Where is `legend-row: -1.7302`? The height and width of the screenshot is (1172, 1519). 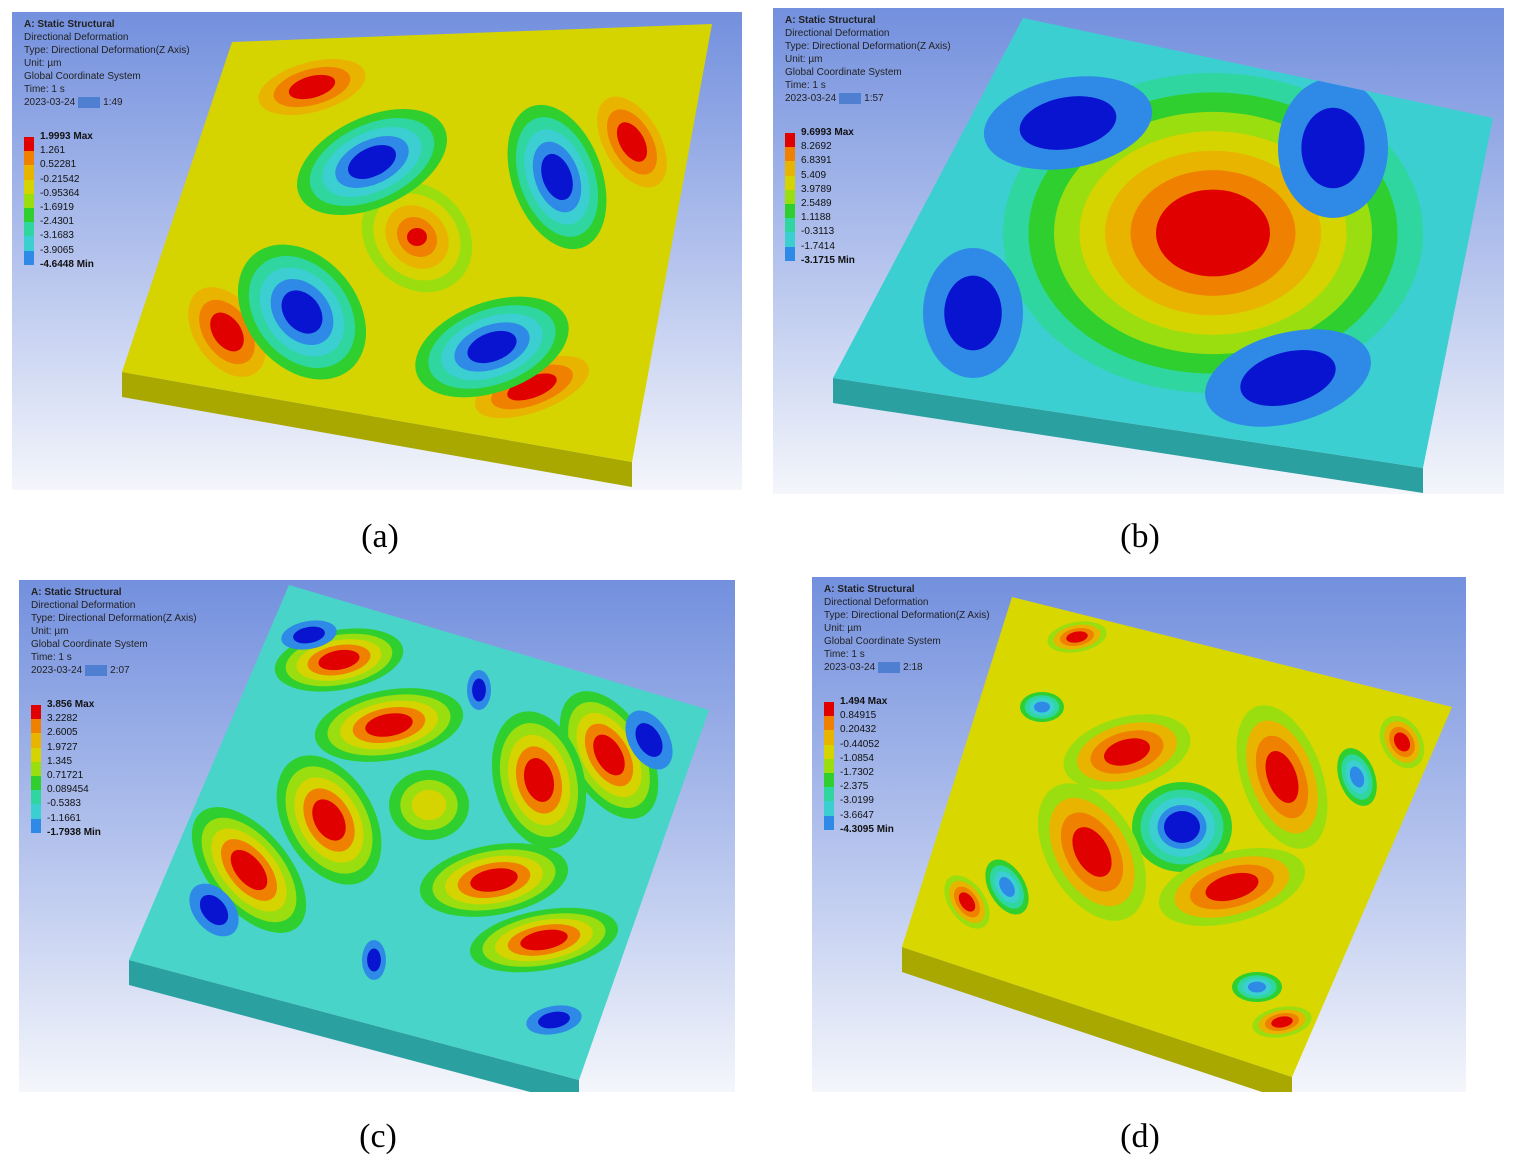 legend-row: -1.7302 is located at coordinates (859, 777).